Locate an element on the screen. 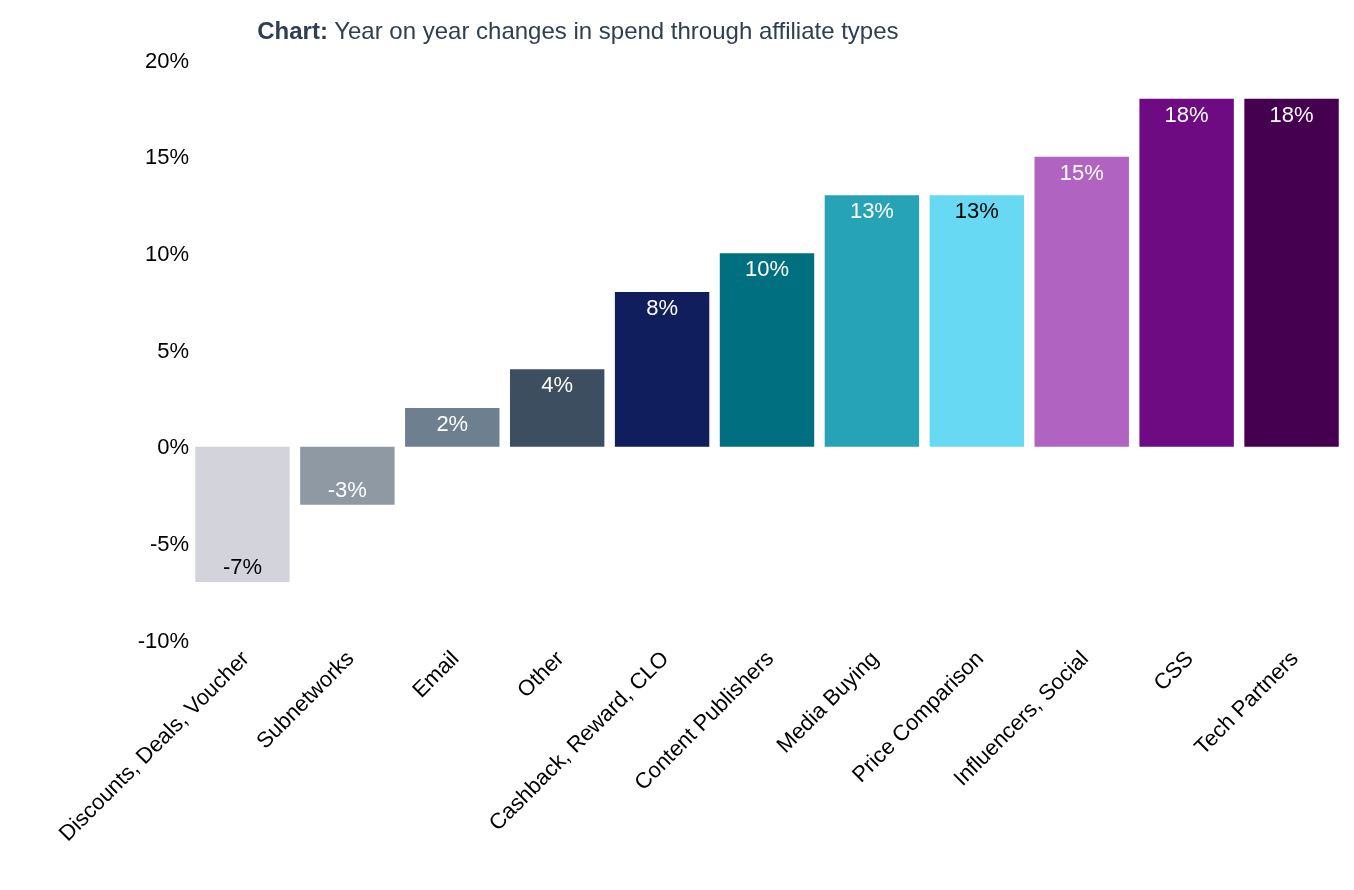 This screenshot has height=890, width=1354. data-label: -3% is located at coordinates (347, 489).